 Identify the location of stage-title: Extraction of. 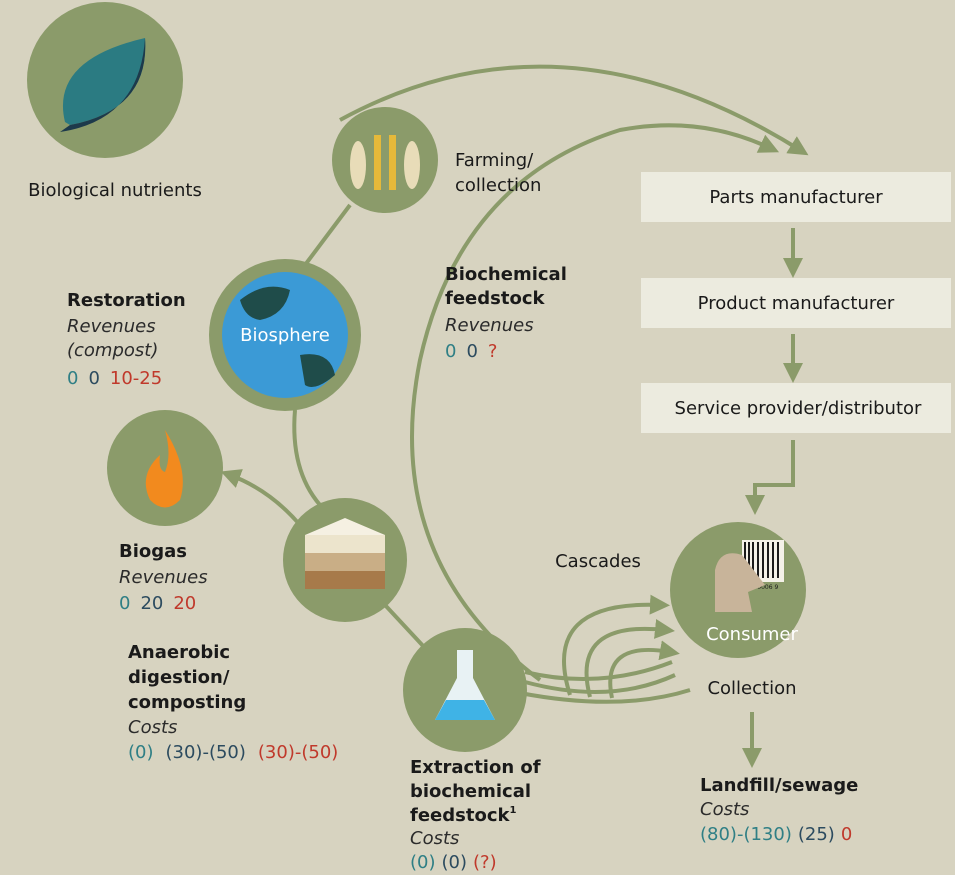
(475, 767).